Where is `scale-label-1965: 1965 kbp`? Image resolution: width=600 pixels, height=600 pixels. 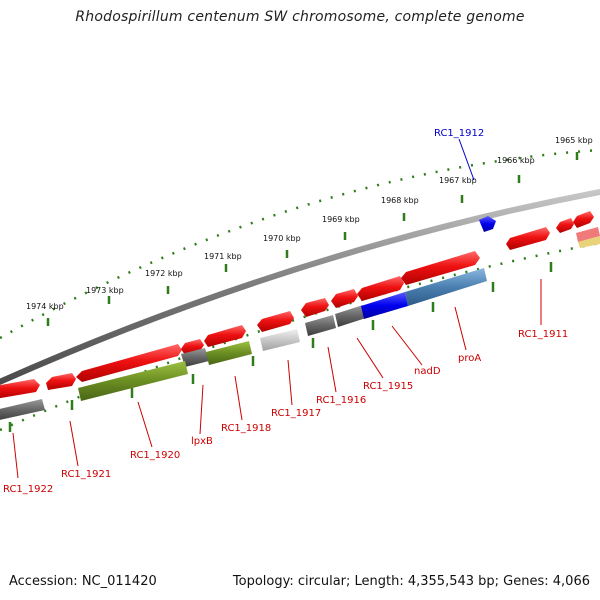 scale-label-1965: 1965 kbp is located at coordinates (574, 140).